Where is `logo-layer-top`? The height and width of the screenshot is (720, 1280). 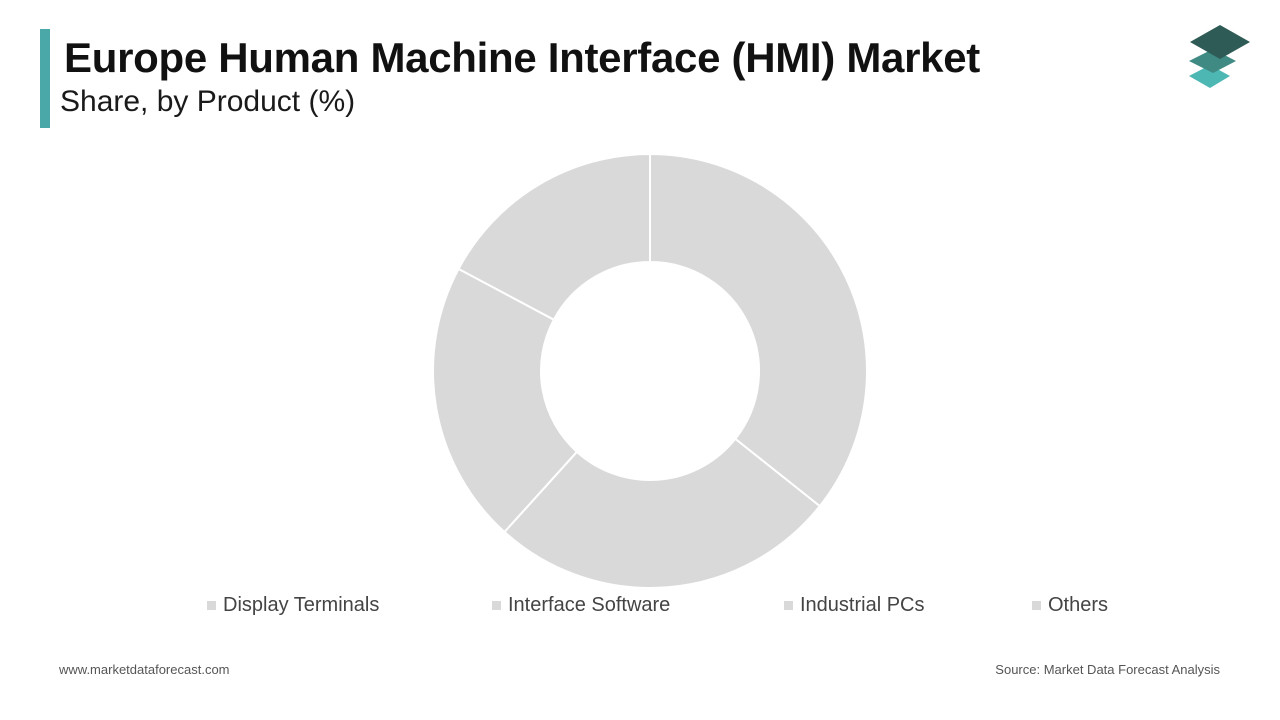
logo-layer-top is located at coordinates (1220, 42).